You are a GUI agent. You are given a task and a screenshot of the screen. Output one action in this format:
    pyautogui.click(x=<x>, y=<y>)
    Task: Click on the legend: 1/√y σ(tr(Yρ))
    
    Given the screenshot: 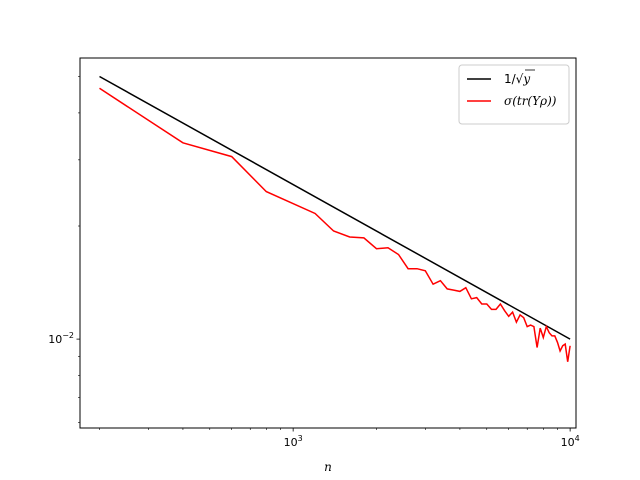 What is the action you would take?
    pyautogui.click(x=514, y=94)
    